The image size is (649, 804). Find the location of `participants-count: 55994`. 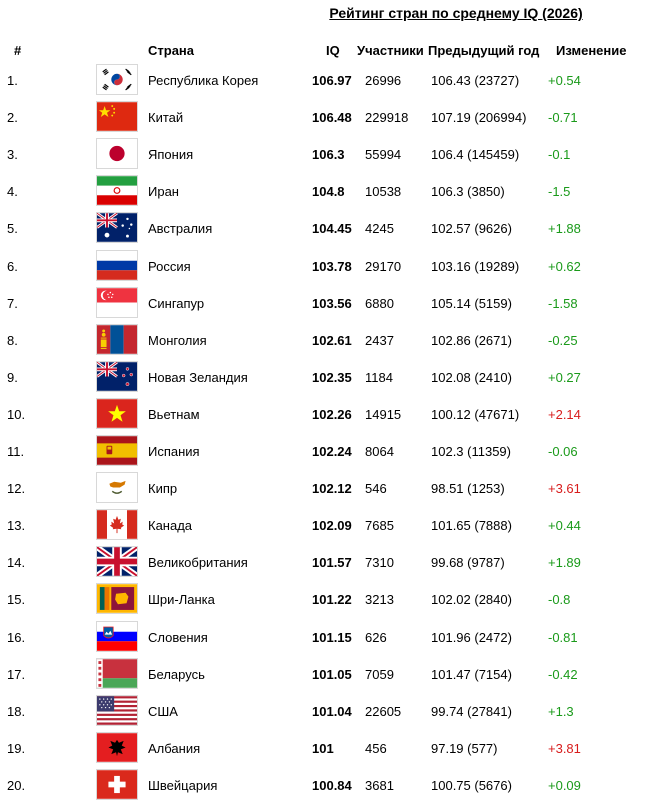

participants-count: 55994 is located at coordinates (383, 155).